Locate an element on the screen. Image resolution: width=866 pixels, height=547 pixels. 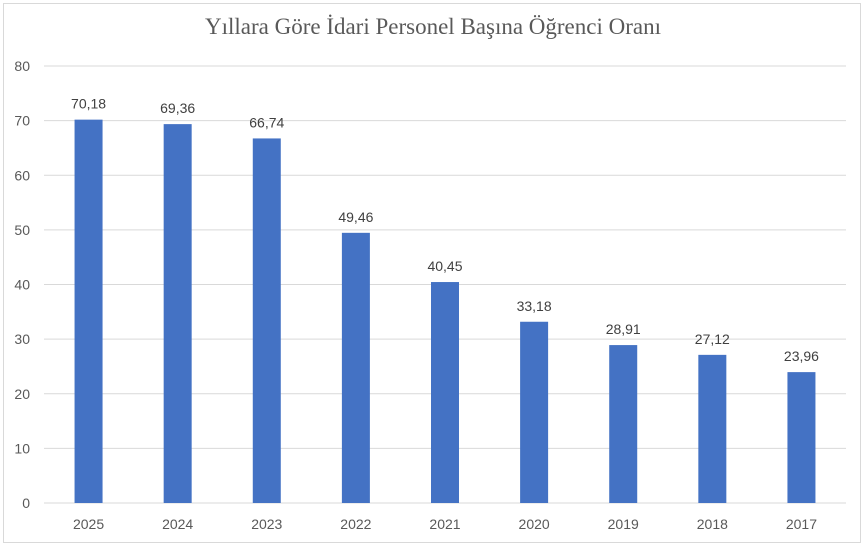
x-tick-label: 2018 is located at coordinates (712, 524).